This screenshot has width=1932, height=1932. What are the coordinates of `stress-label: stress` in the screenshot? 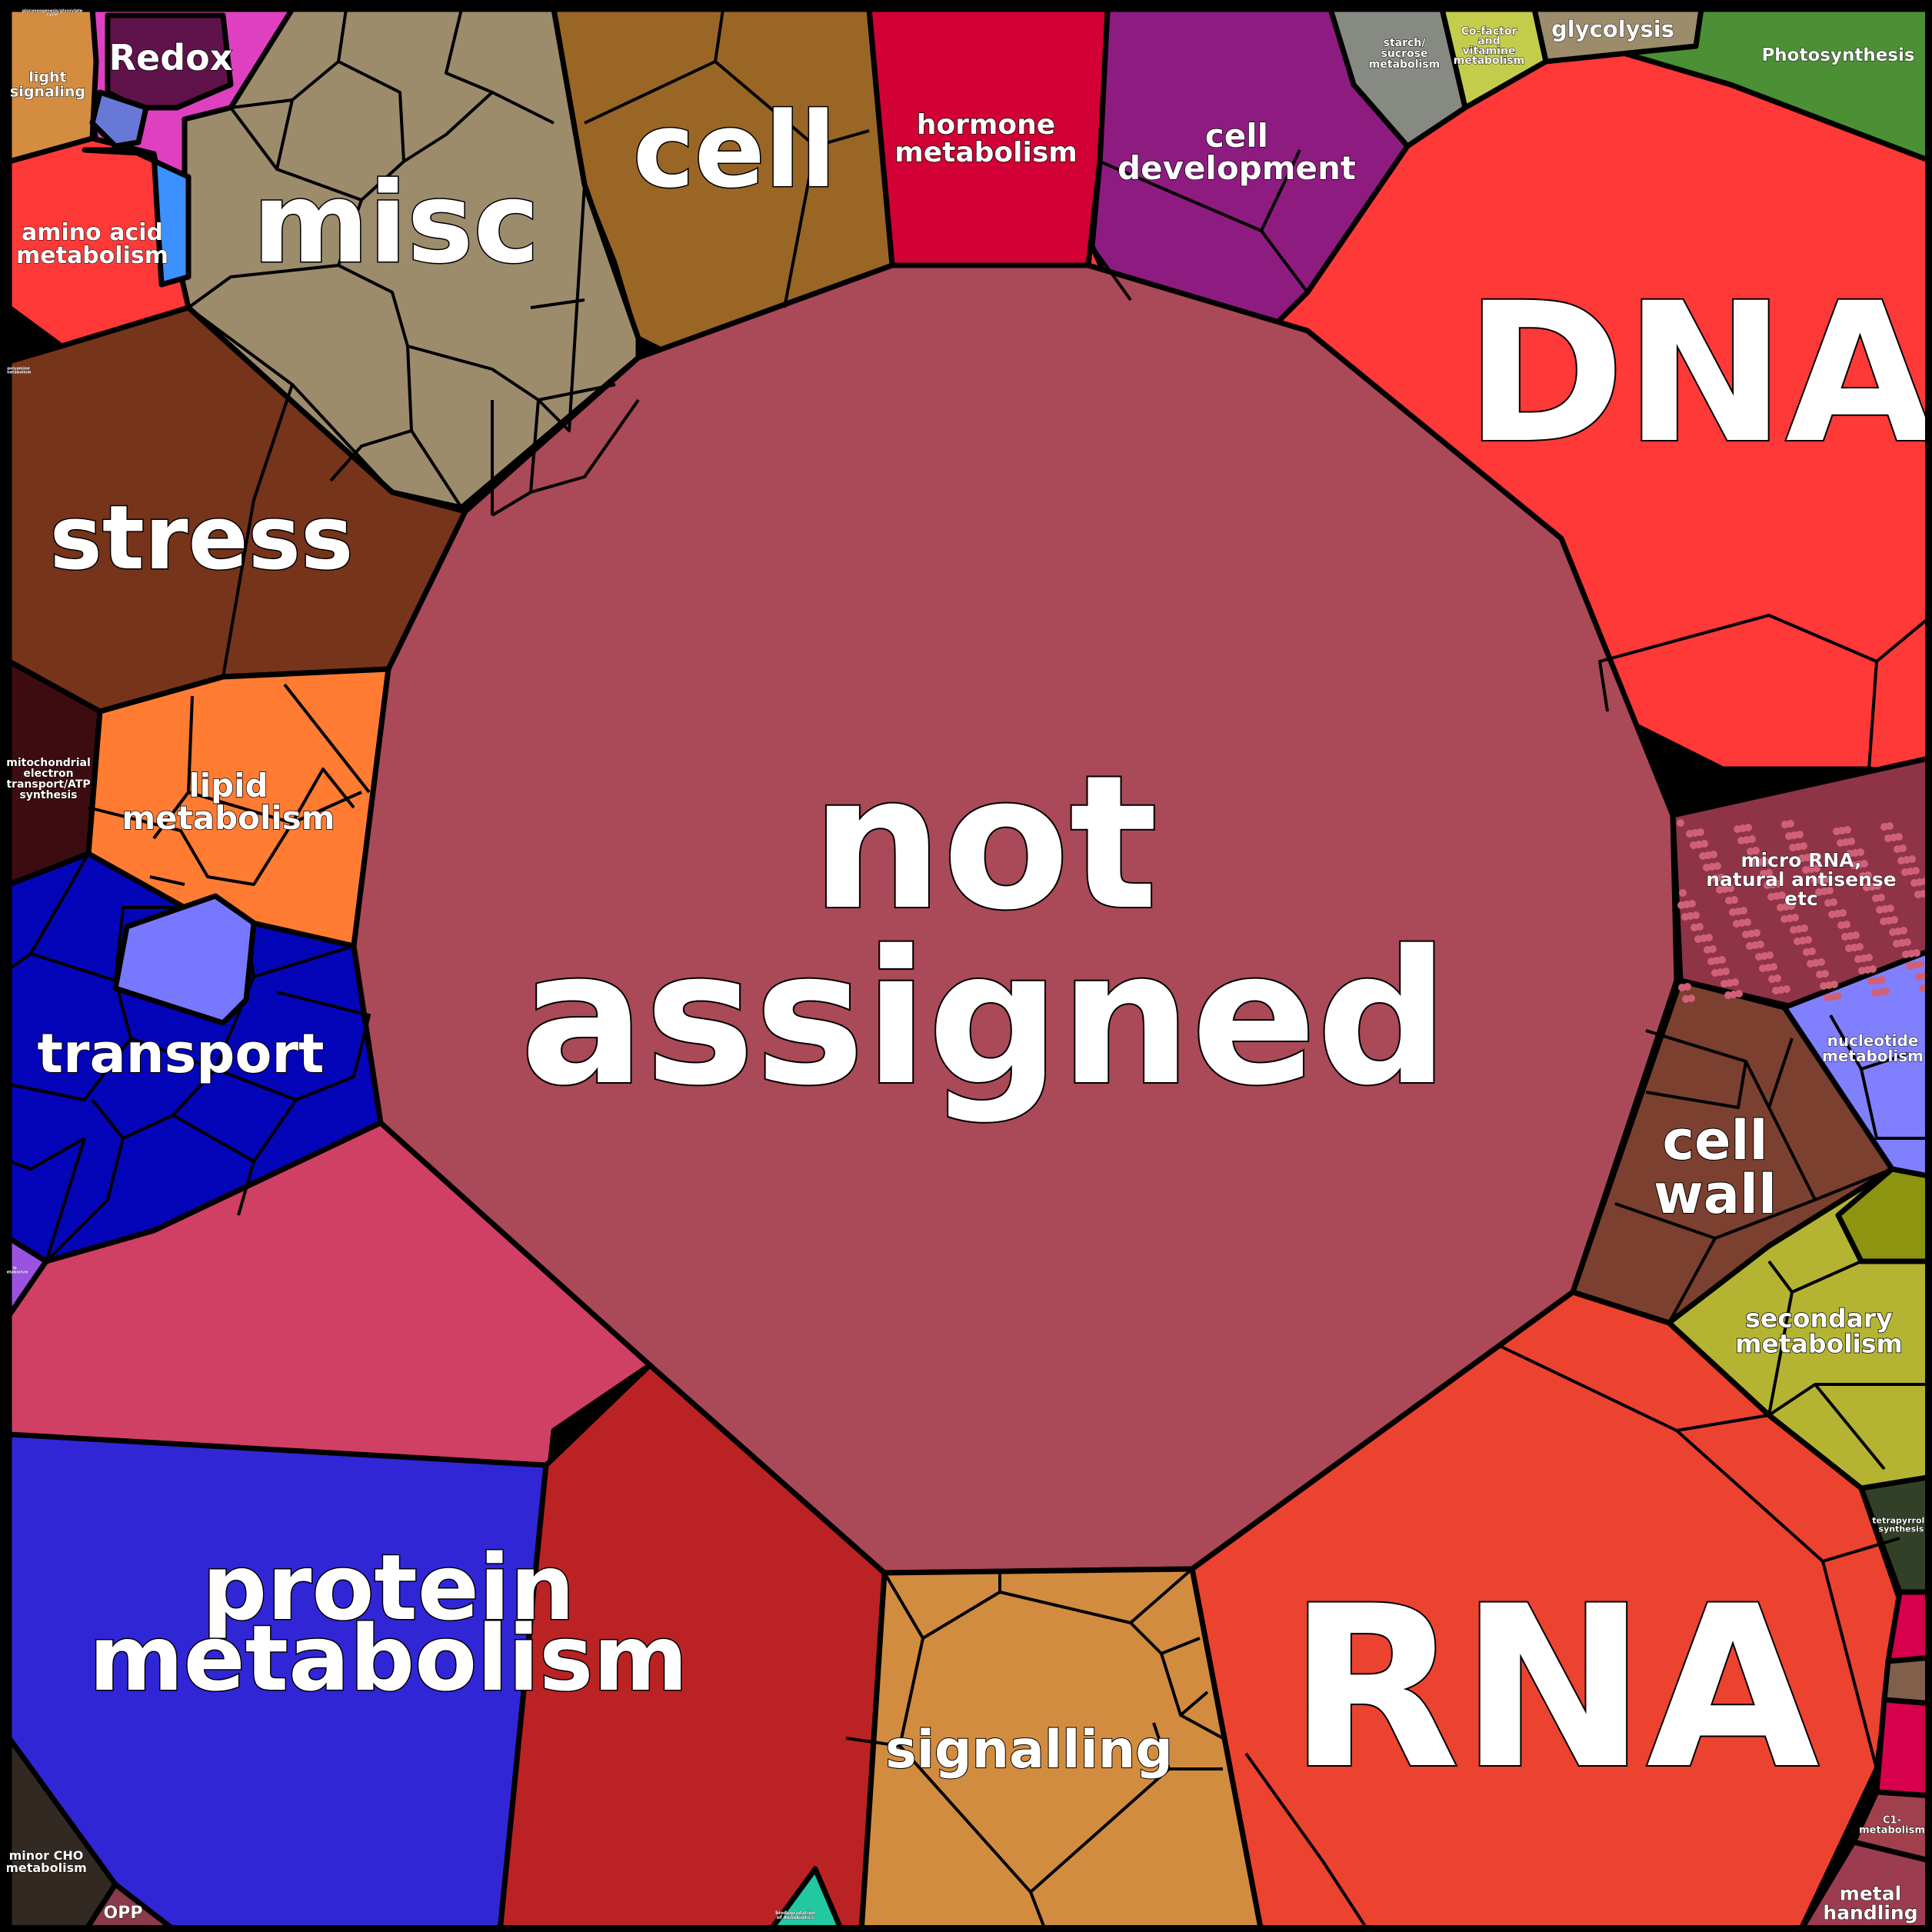 It's located at (201, 538).